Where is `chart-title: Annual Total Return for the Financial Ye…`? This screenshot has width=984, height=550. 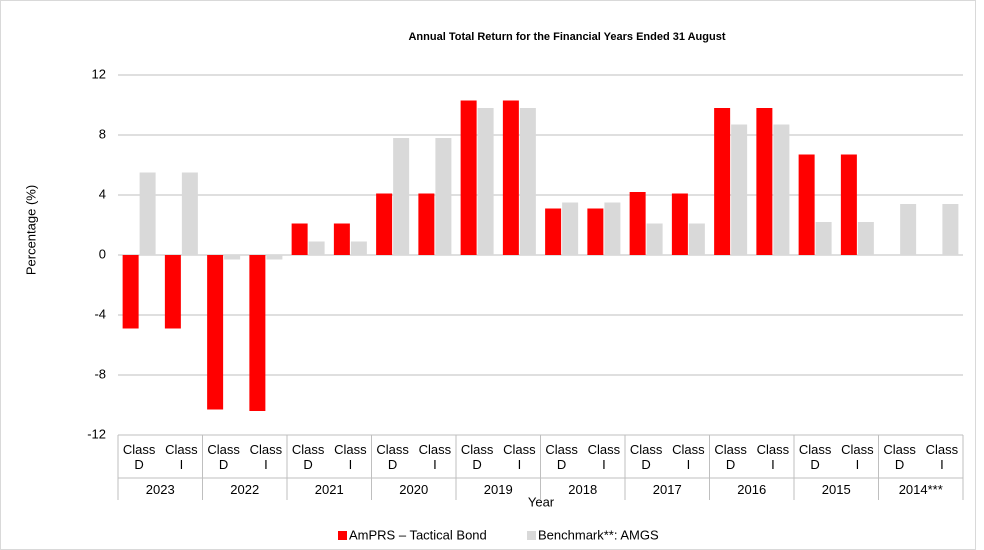 chart-title: Annual Total Return for the Financial Ye… is located at coordinates (566, 37).